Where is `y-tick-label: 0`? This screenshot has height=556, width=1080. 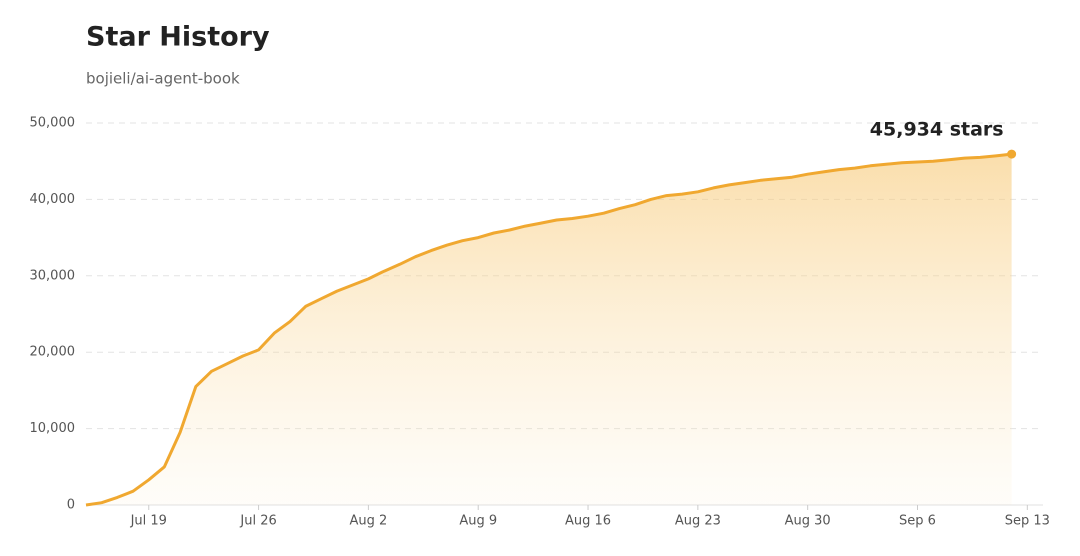 y-tick-label: 0 is located at coordinates (71, 505).